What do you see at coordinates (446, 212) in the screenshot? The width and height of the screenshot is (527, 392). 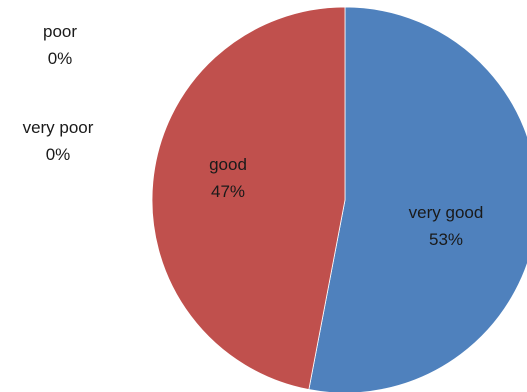 I see `slice-label-very-good-name: very good` at bounding box center [446, 212].